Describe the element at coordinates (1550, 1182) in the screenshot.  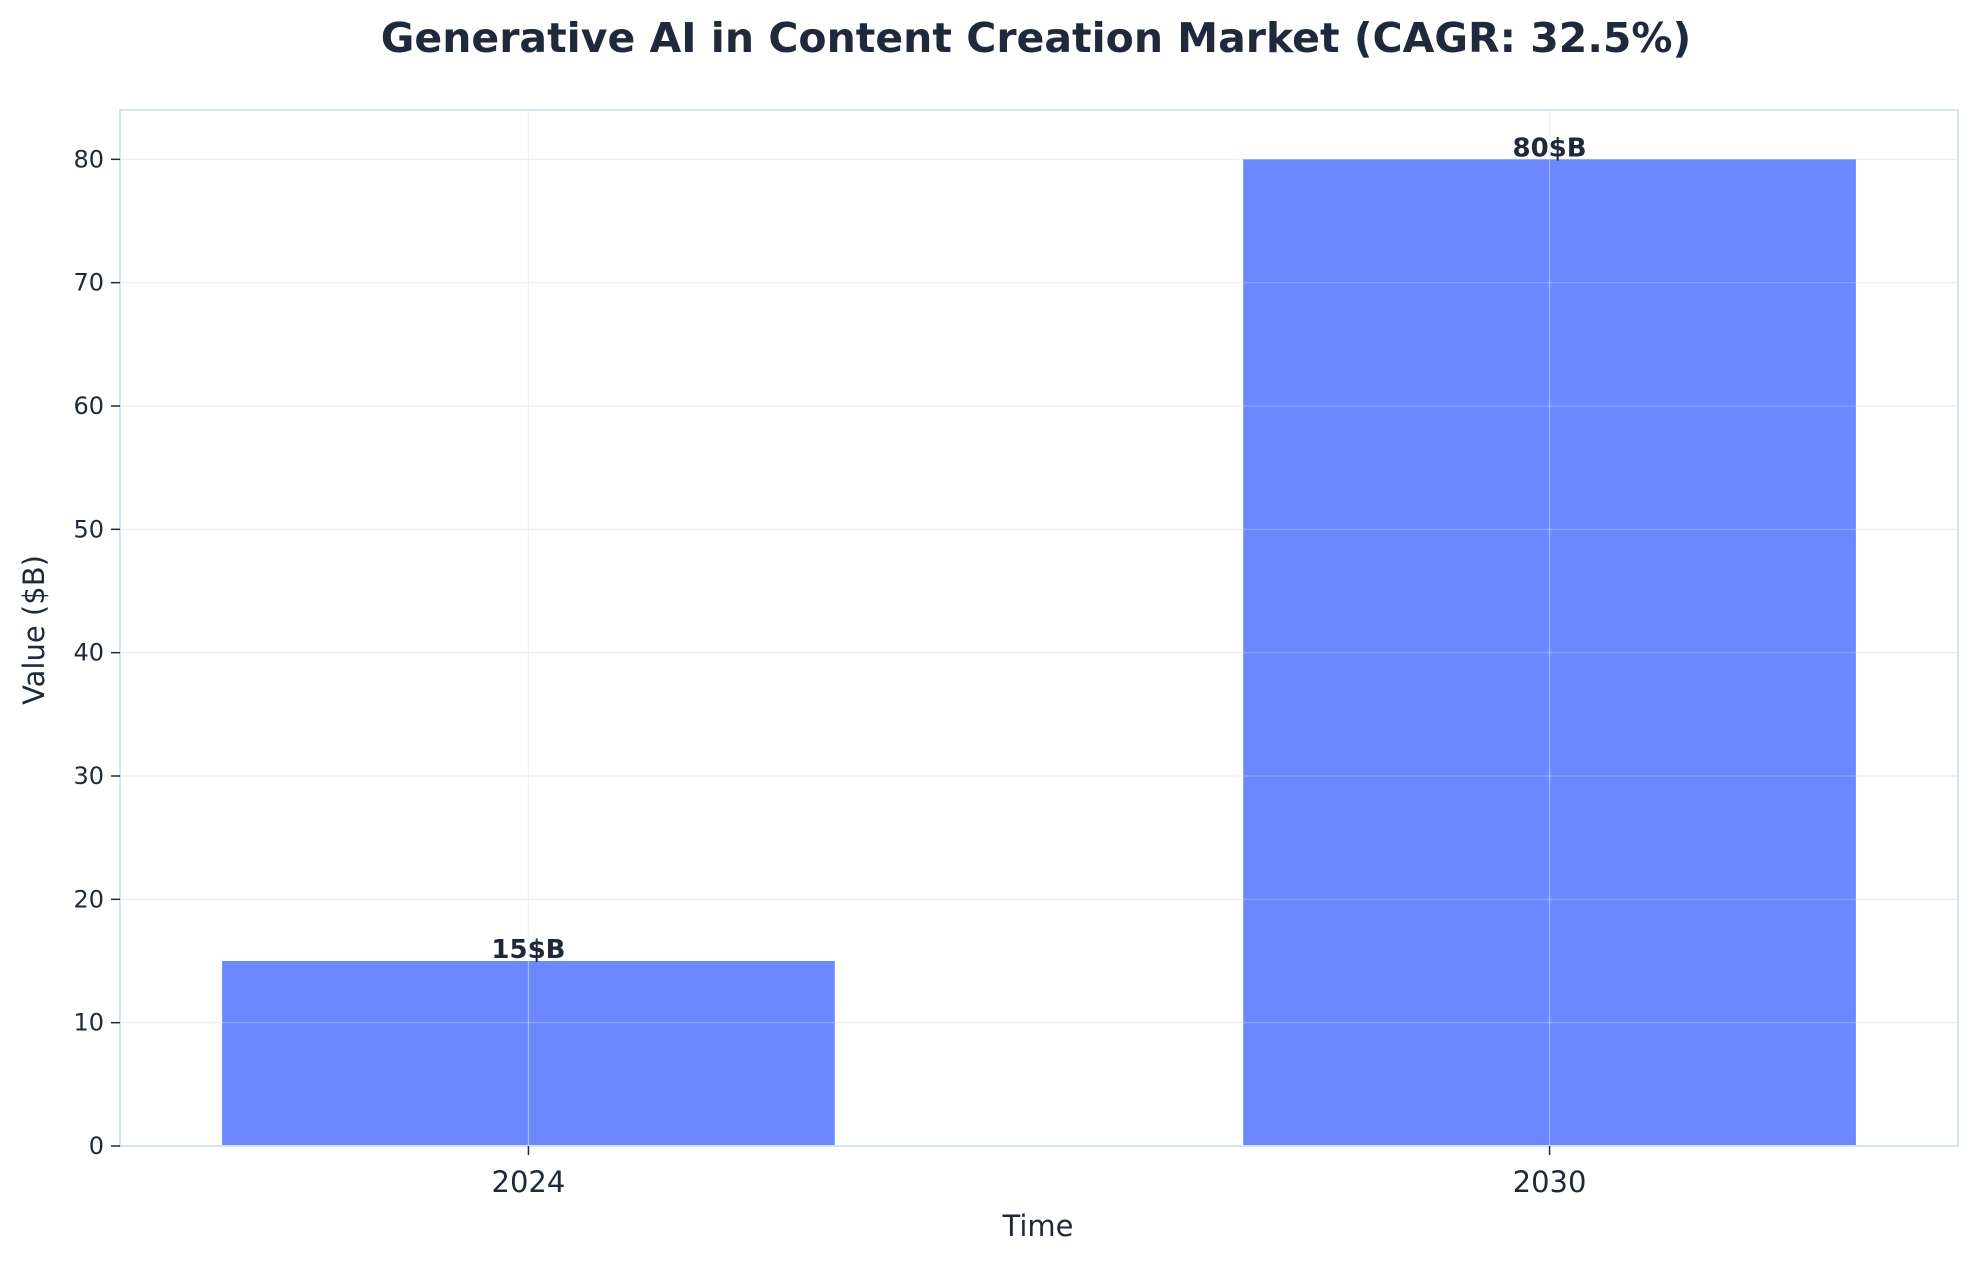
I see `x-tick-label: 2030` at that location.